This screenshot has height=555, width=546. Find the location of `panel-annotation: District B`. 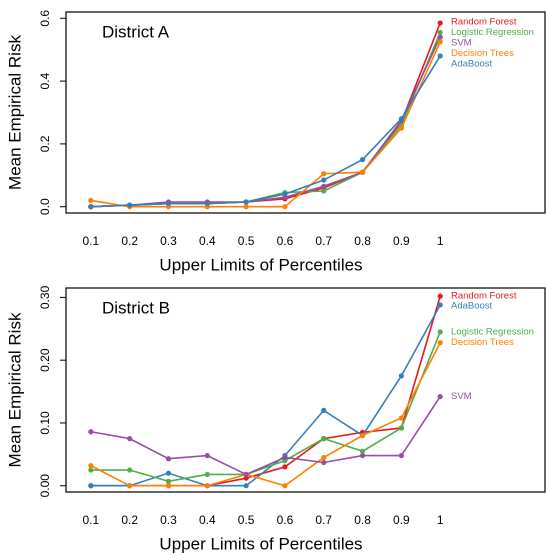

panel-annotation: District B is located at coordinates (136, 307).